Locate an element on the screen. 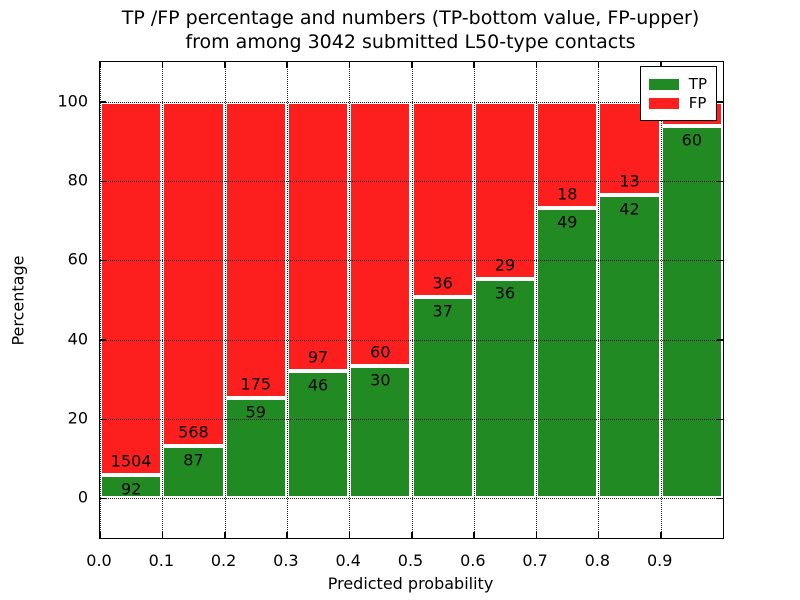  x-tick-label: 0.3 is located at coordinates (286, 560).